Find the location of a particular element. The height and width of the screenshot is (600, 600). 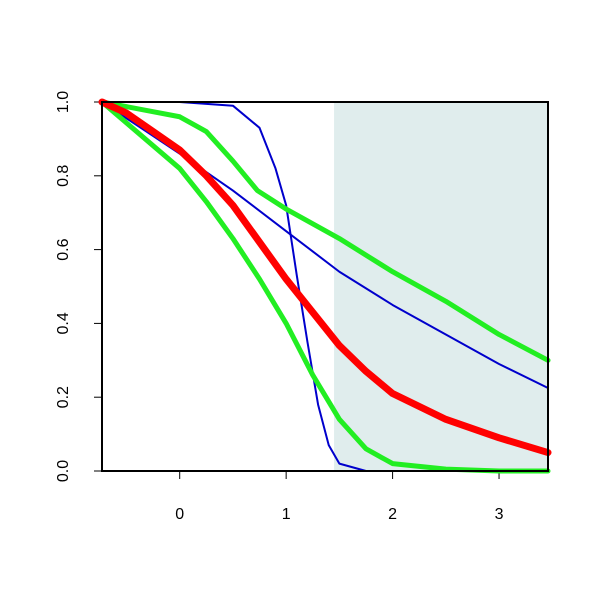

y-tick-label: 0.0 is located at coordinates (63, 471).